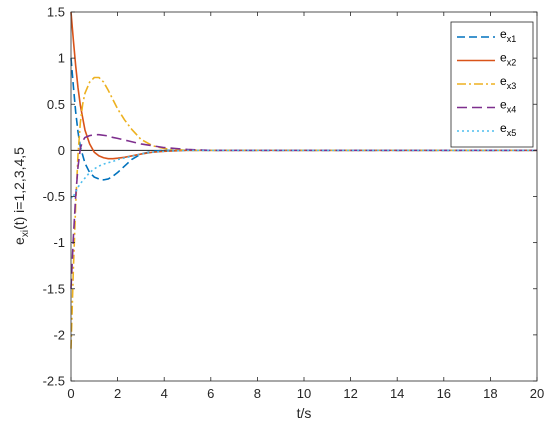  Describe the element at coordinates (164, 393) in the screenshot. I see `x-tick-label: 4` at that location.